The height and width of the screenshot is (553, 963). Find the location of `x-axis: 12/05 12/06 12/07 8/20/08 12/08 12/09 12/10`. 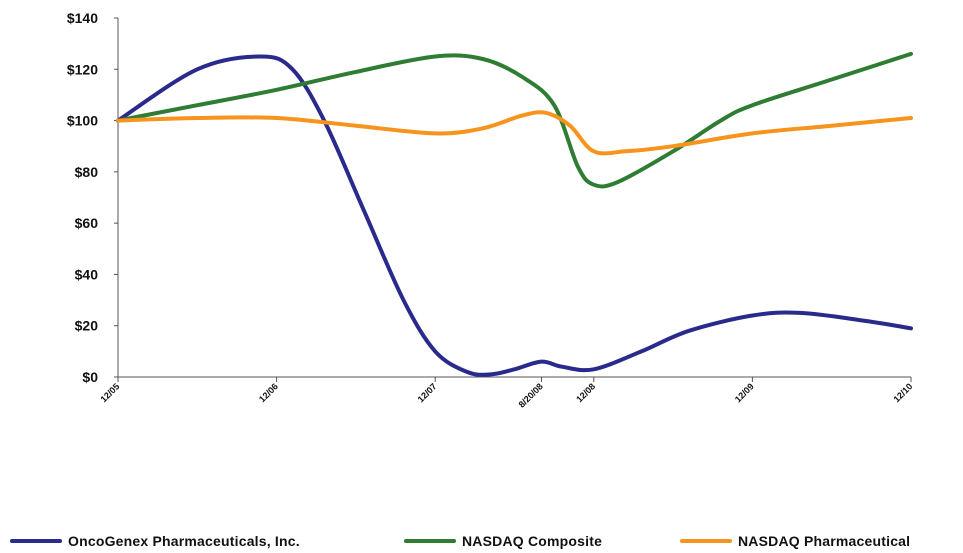

x-axis: 12/05 12/06 12/07 8/20/08 12/08 12/09 12/10 is located at coordinates (506, 393).